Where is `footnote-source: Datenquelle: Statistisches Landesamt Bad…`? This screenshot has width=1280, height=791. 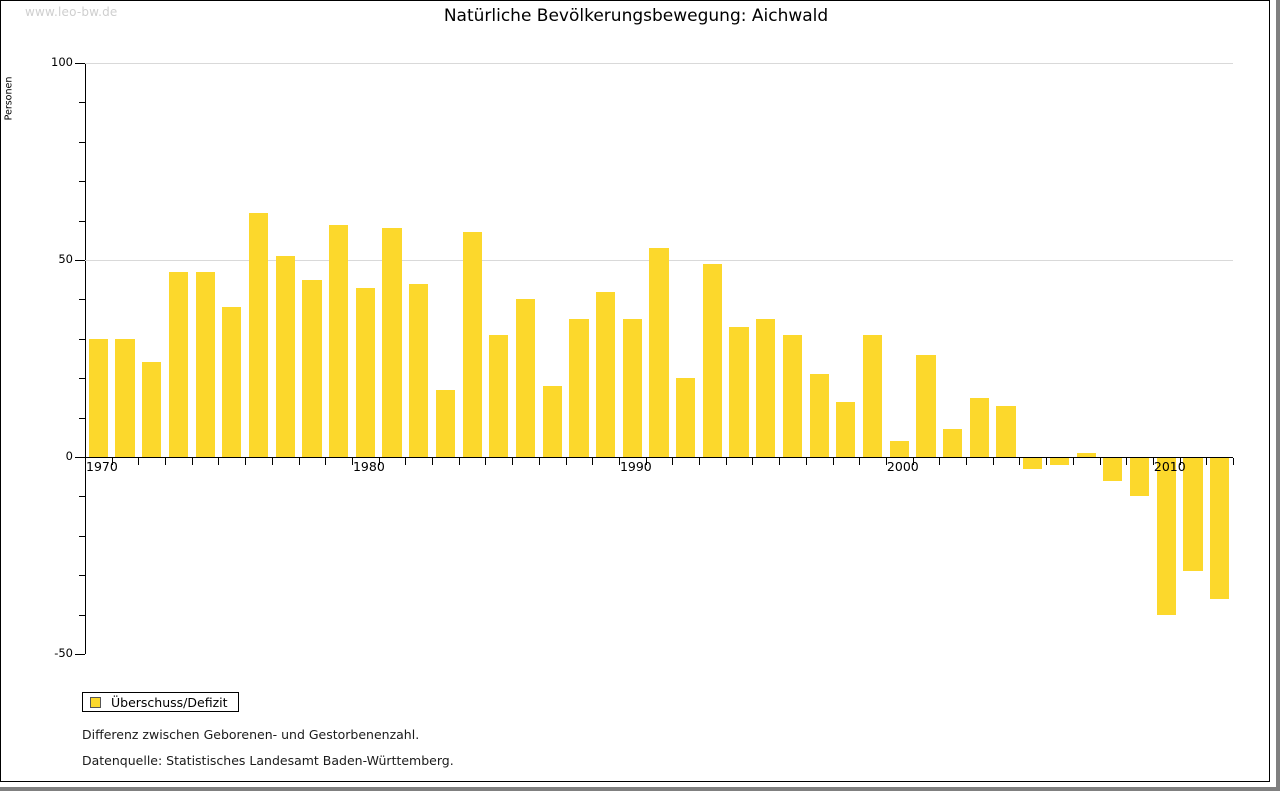
footnote-source: Datenquelle: Statistisches Landesamt Bad… is located at coordinates (268, 760).